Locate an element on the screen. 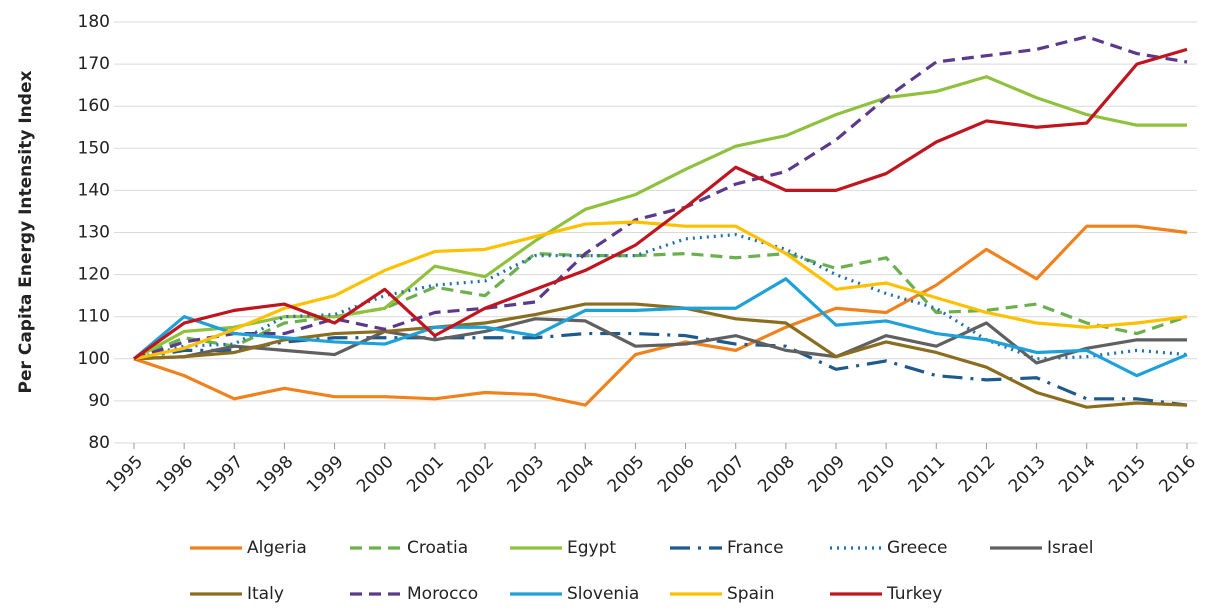 This screenshot has width=1222, height=610. x-tick-label: 2010 is located at coordinates (876, 474).